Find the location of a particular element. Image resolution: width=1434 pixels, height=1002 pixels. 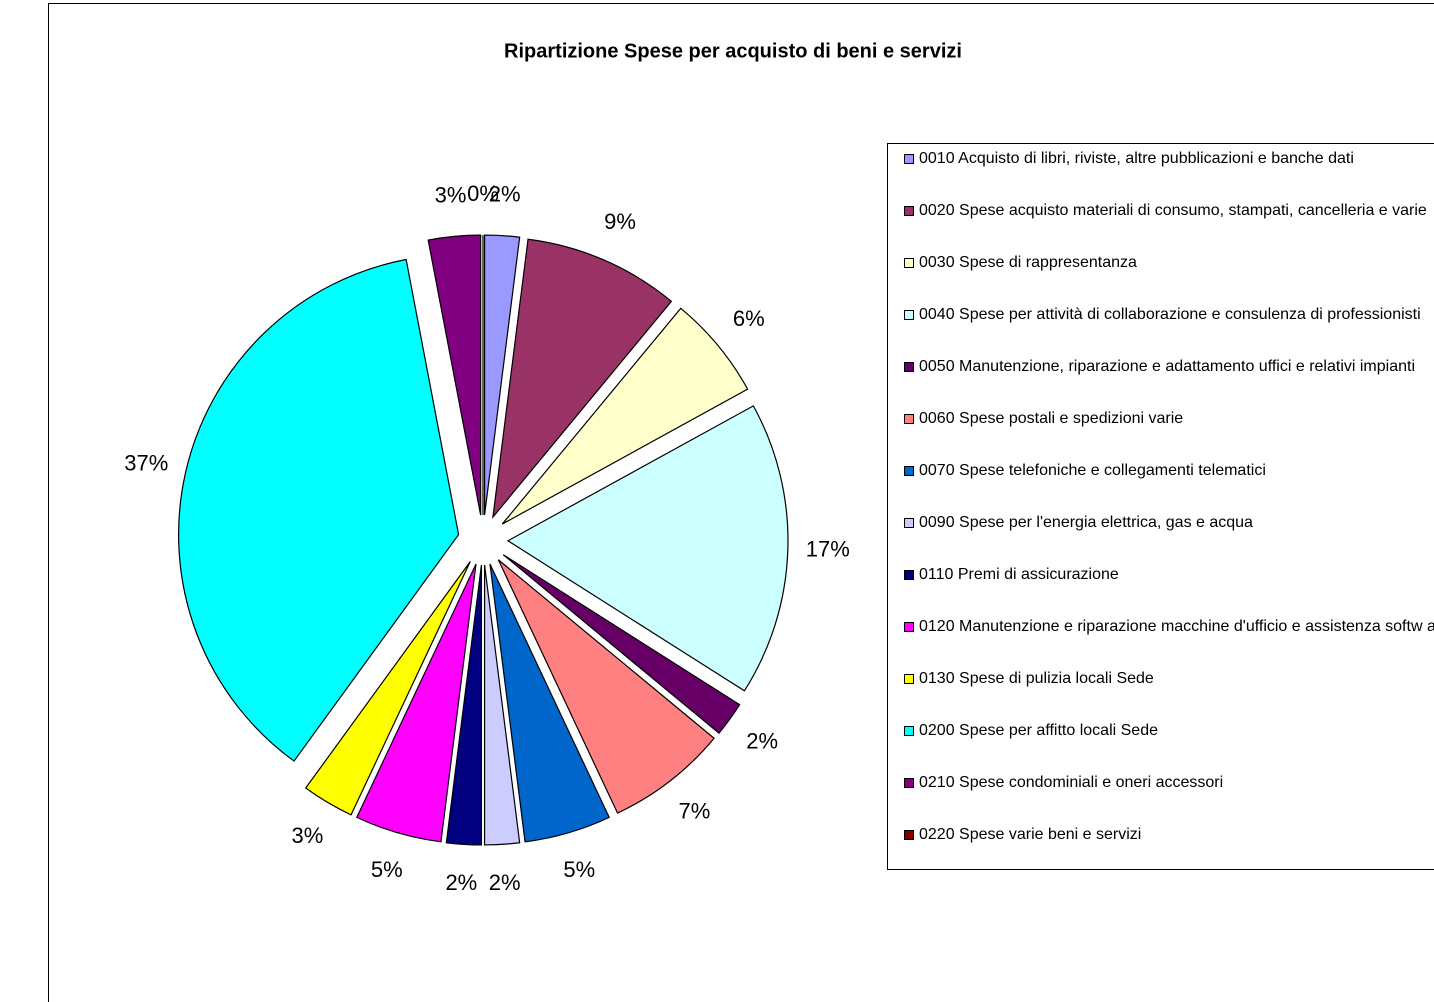

legend-label: 0130 Spese di pulizia locali Sede is located at coordinates (1036, 678).